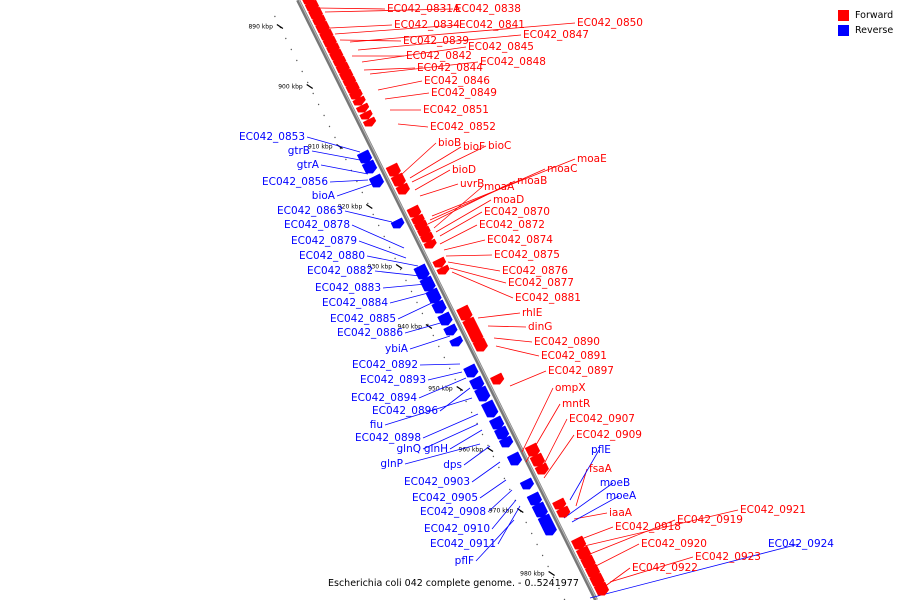  What do you see at coordinates (370, 333) in the screenshot?
I see `gene-label-ec042-0886: EC042_0886` at bounding box center [370, 333].